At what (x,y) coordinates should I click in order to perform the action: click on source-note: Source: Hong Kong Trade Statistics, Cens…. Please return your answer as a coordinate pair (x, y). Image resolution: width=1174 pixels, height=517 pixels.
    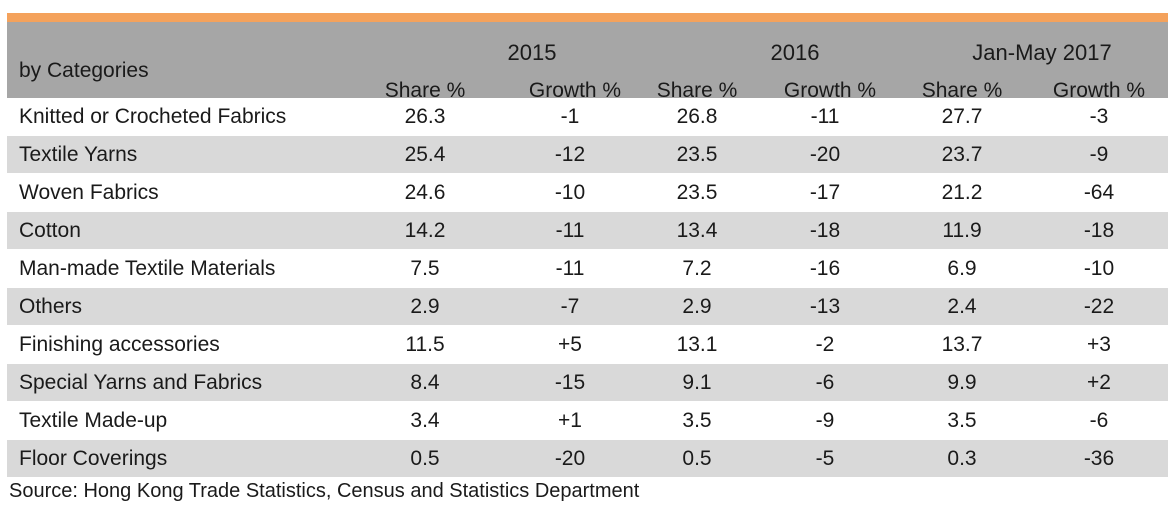
    Looking at the image, I should click on (324, 491).